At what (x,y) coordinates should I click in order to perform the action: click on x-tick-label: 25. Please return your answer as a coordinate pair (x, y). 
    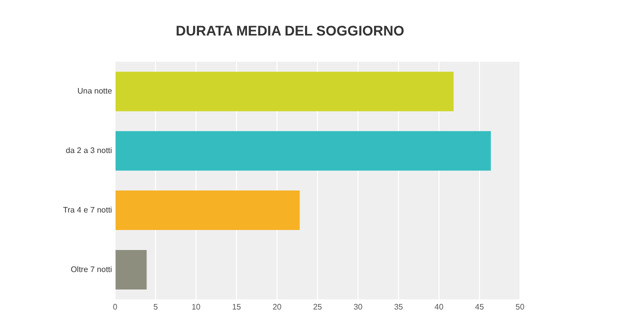
    Looking at the image, I should click on (318, 307).